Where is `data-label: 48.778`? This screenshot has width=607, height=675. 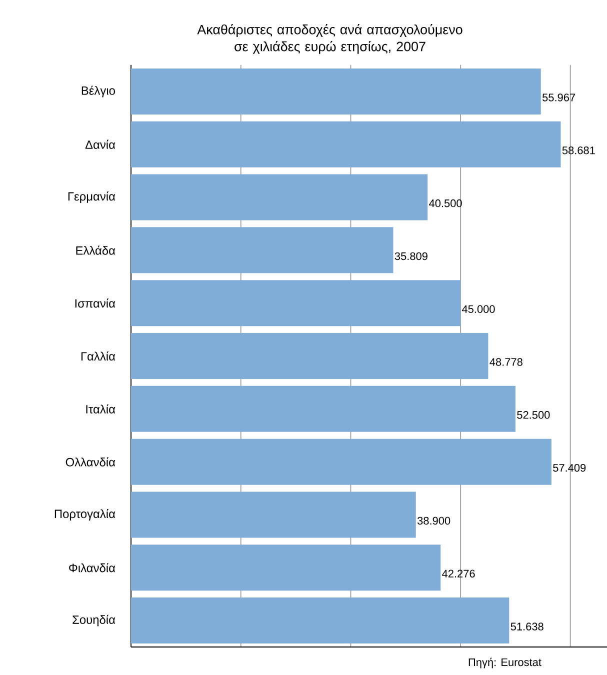 data-label: 48.778 is located at coordinates (506, 362).